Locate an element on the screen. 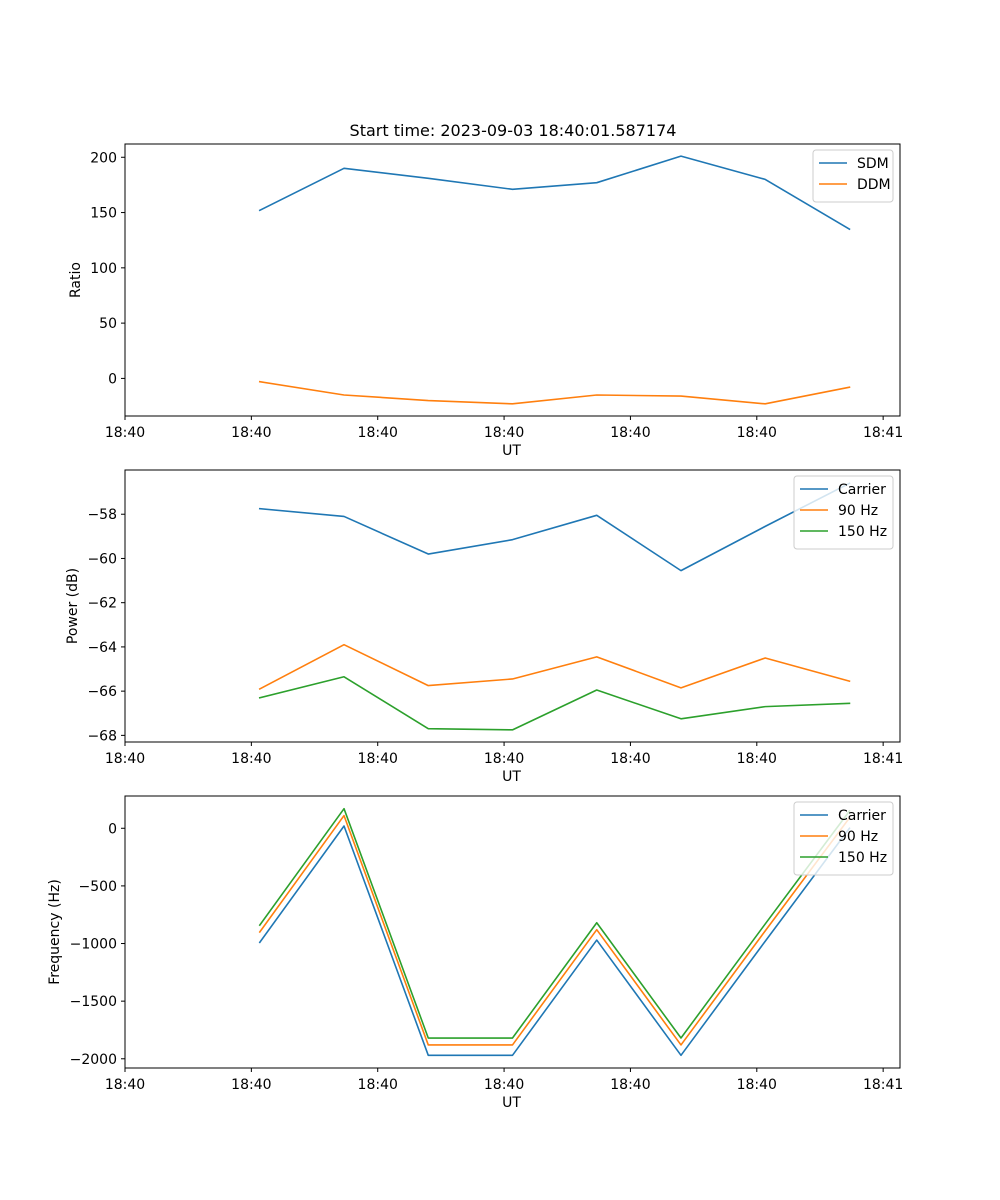  legend-entry-label: SDM is located at coordinates (873, 164).